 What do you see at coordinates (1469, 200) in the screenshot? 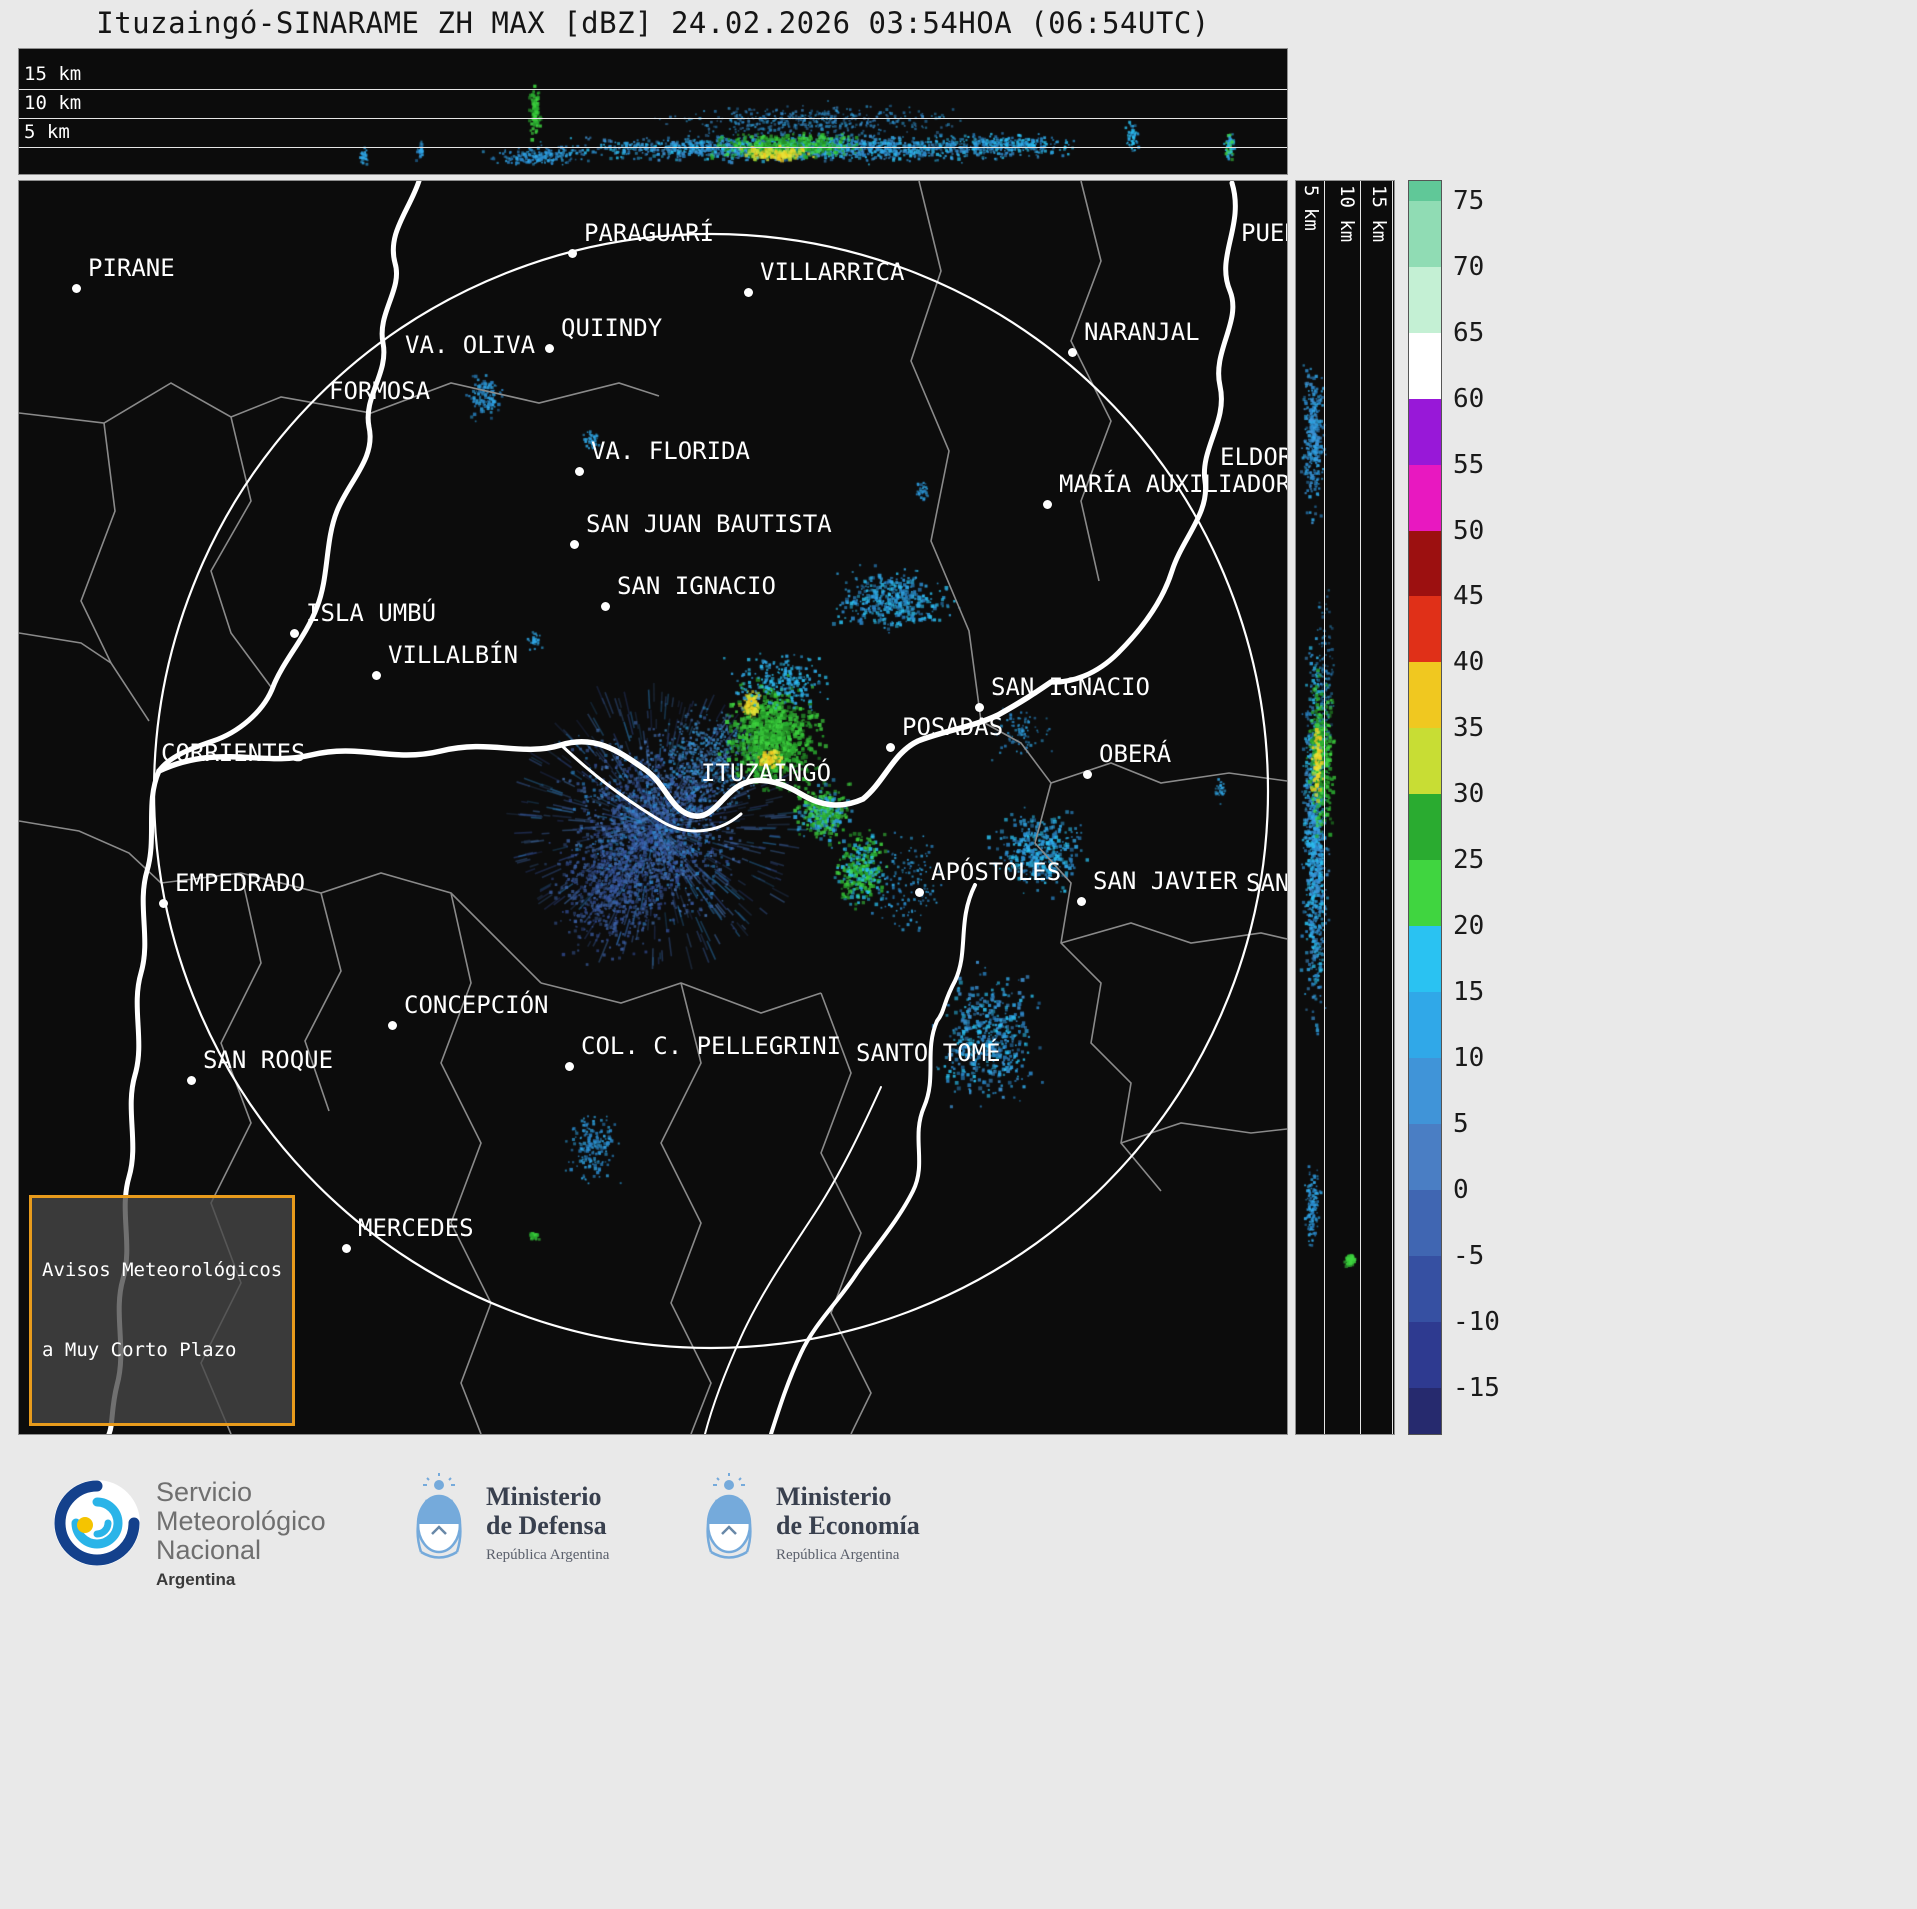
I see `colorbar-tick-label: 75` at bounding box center [1469, 200].